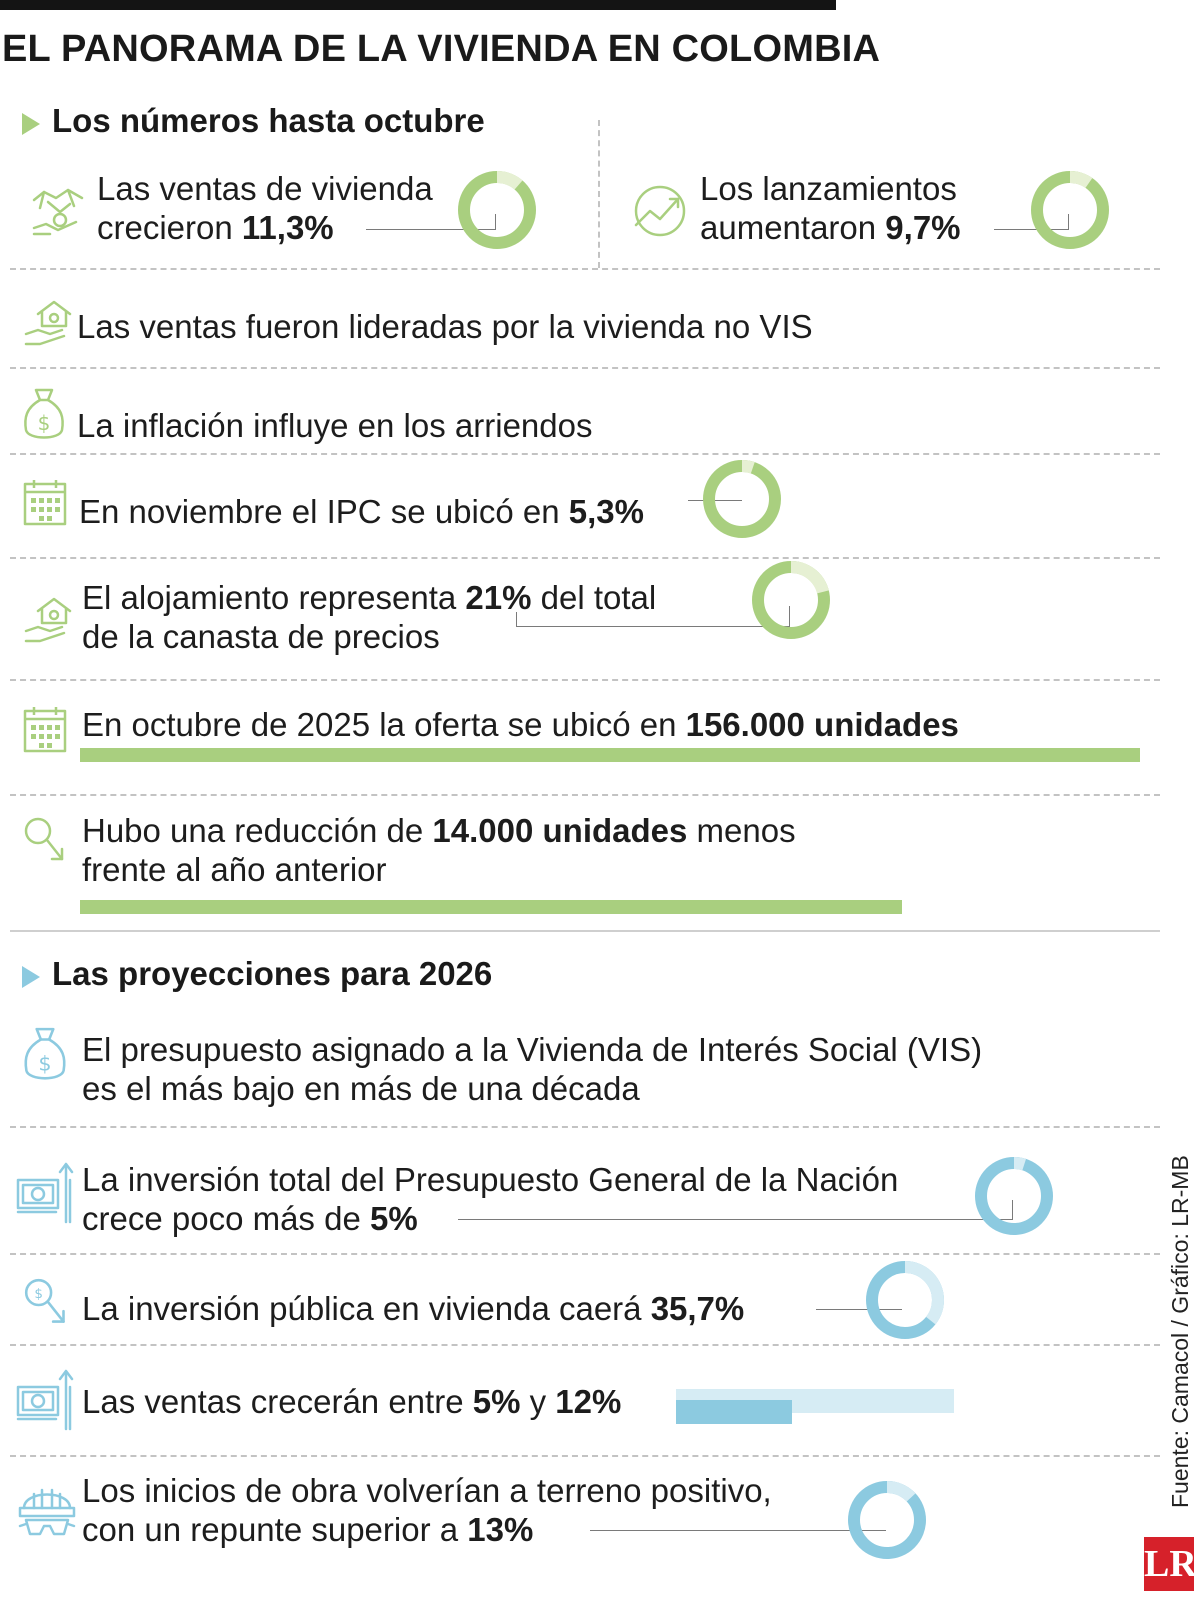  Describe the element at coordinates (215, 227) in the screenshot. I see `sales-line2: crecieron 11,3%` at that location.